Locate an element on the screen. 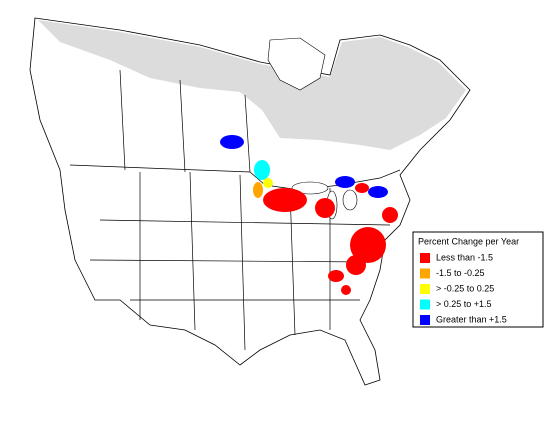 The height and width of the screenshot is (427, 553). trend-regions is located at coordinates (309, 215).